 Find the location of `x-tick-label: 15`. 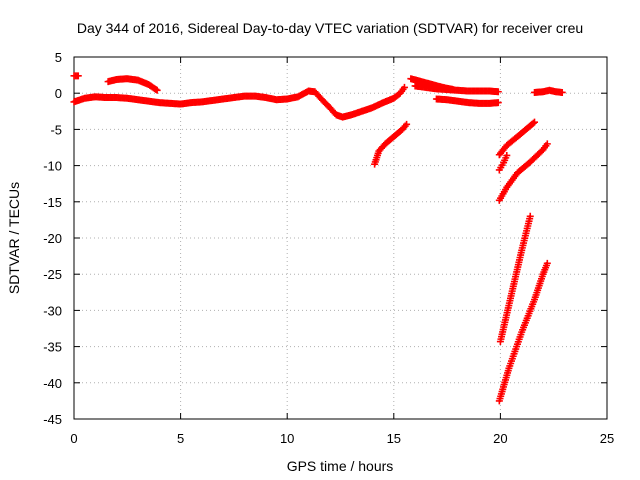

x-tick-label: 15 is located at coordinates (394, 438).